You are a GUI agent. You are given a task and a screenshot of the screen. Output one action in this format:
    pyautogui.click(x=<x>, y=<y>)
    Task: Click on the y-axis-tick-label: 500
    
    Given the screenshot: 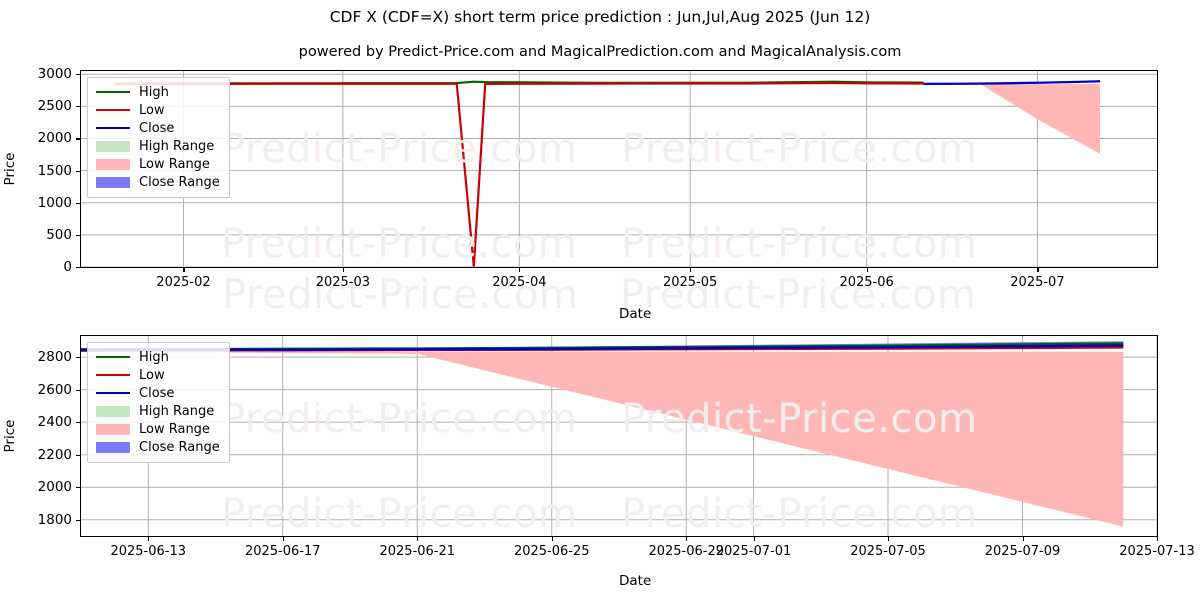 What is the action you would take?
    pyautogui.click(x=59, y=234)
    